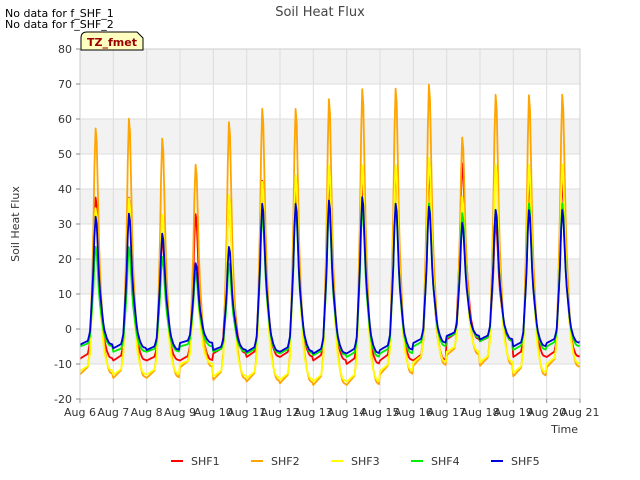 The height and width of the screenshot is (480, 640). Describe the element at coordinates (180, 412) in the screenshot. I see `x-tick-label: Aug 9` at that location.